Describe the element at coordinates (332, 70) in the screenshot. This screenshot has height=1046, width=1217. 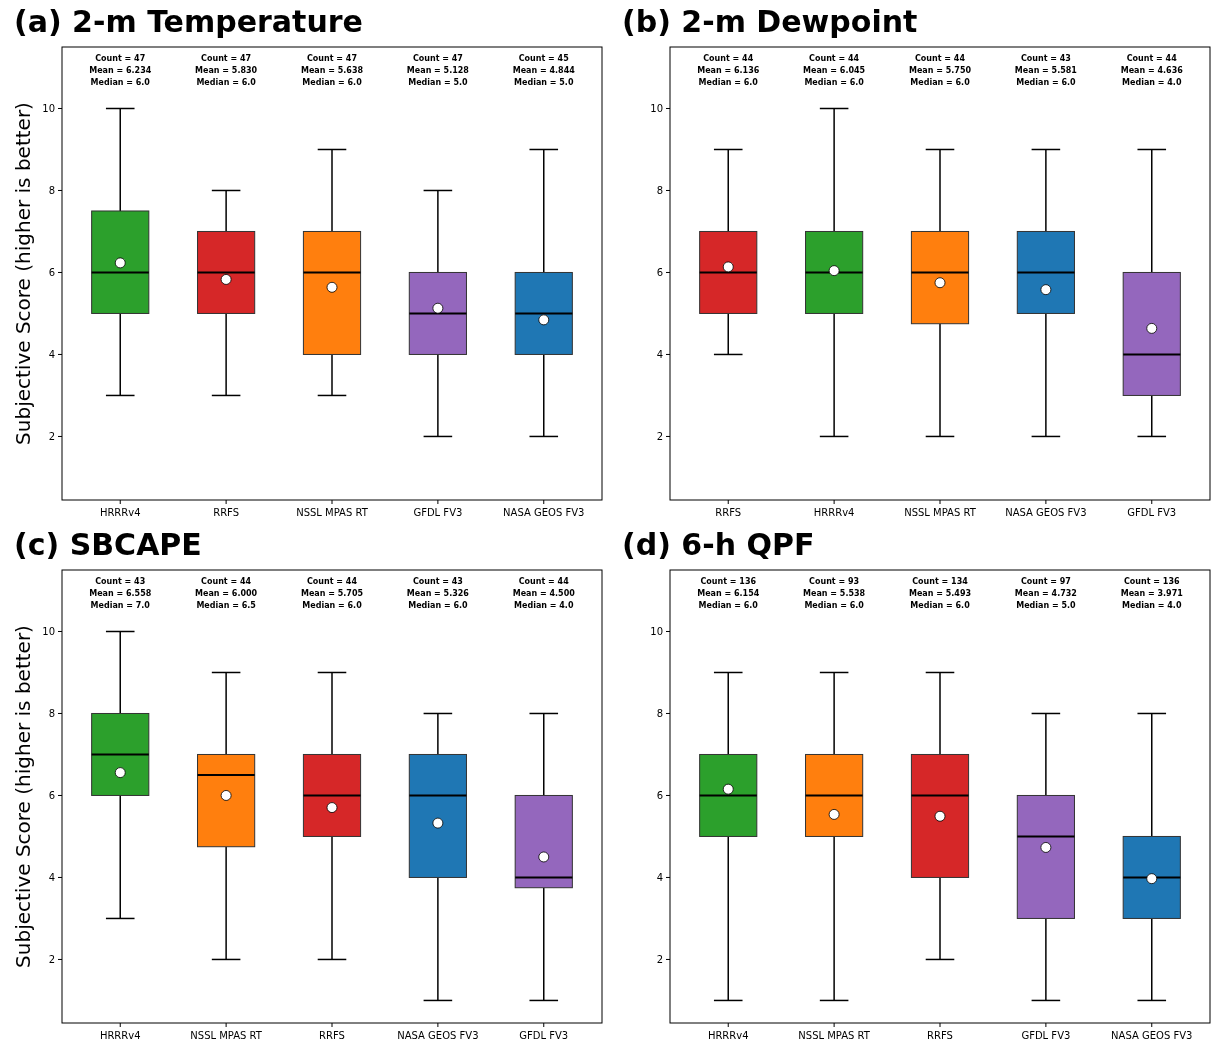
I see `annotation: Count = 47 Mean = 5.638 Median = 6.0` at that location.